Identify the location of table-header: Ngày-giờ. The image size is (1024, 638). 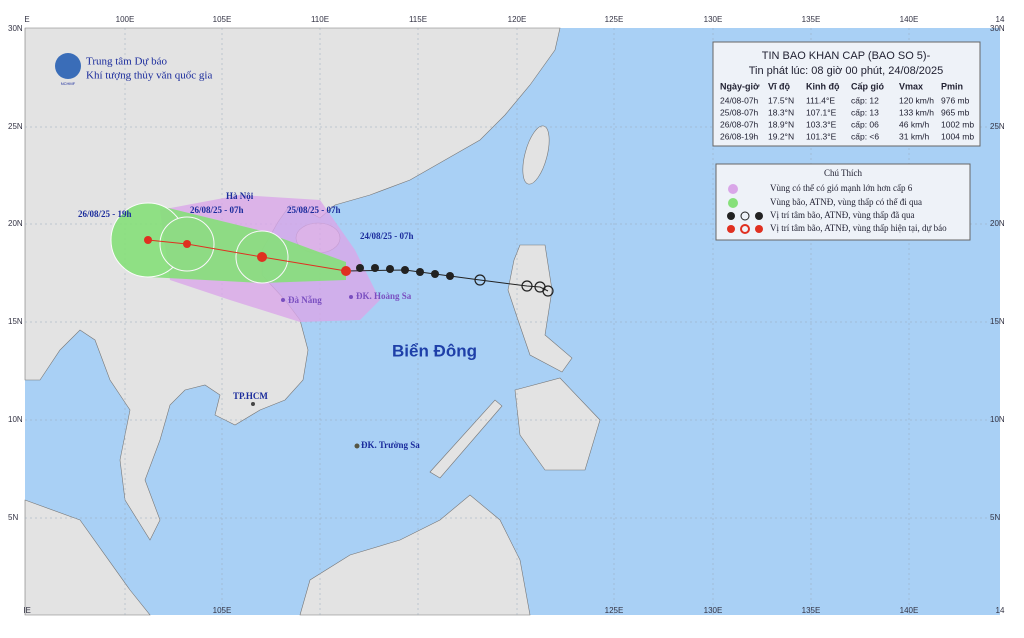
(740, 86).